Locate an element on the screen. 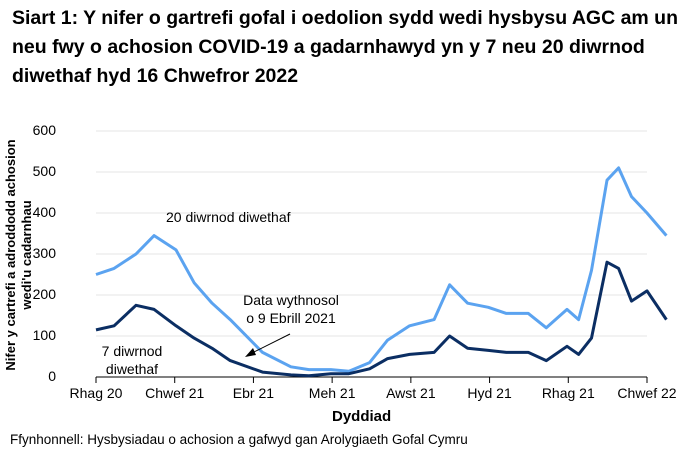  y-tick-label: 0 is located at coordinates (52, 376).